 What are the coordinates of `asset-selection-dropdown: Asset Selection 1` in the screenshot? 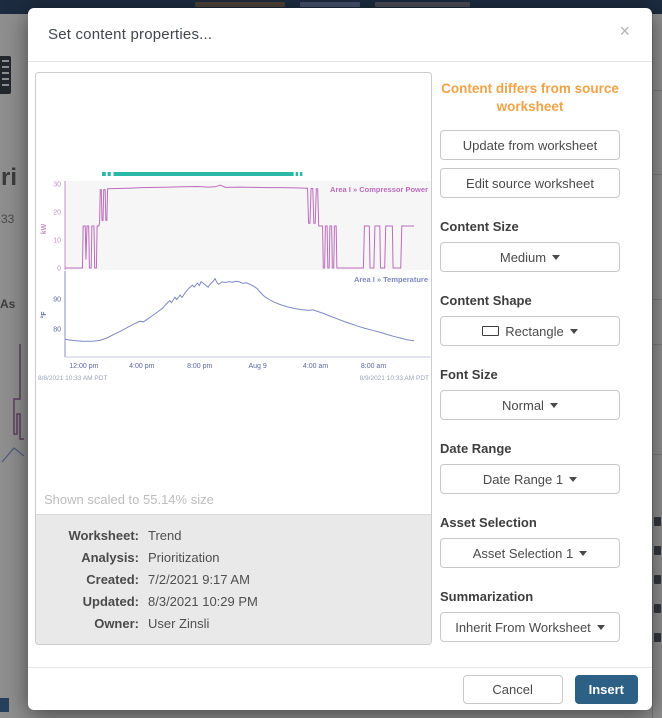 It's located at (530, 553).